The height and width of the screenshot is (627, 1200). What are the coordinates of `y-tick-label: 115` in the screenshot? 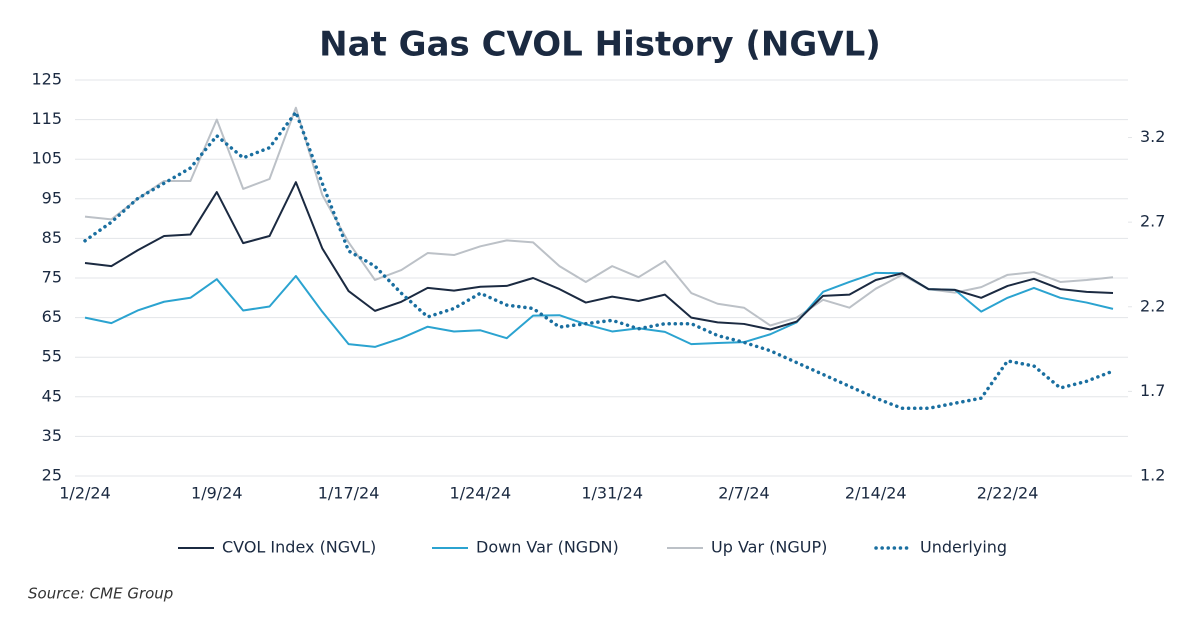 It's located at (46, 118).